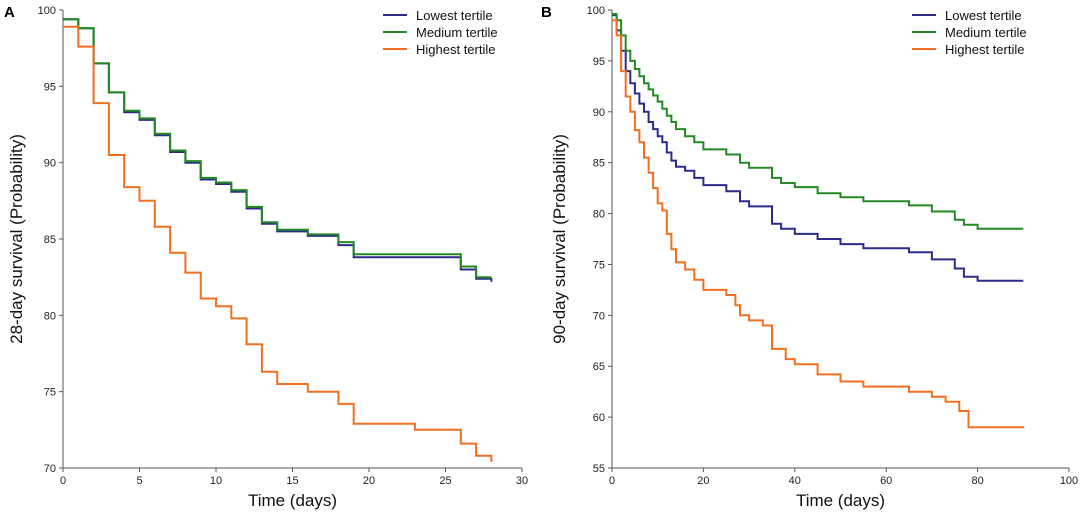  What do you see at coordinates (9, 12) in the screenshot?
I see `panel-label: A` at bounding box center [9, 12].